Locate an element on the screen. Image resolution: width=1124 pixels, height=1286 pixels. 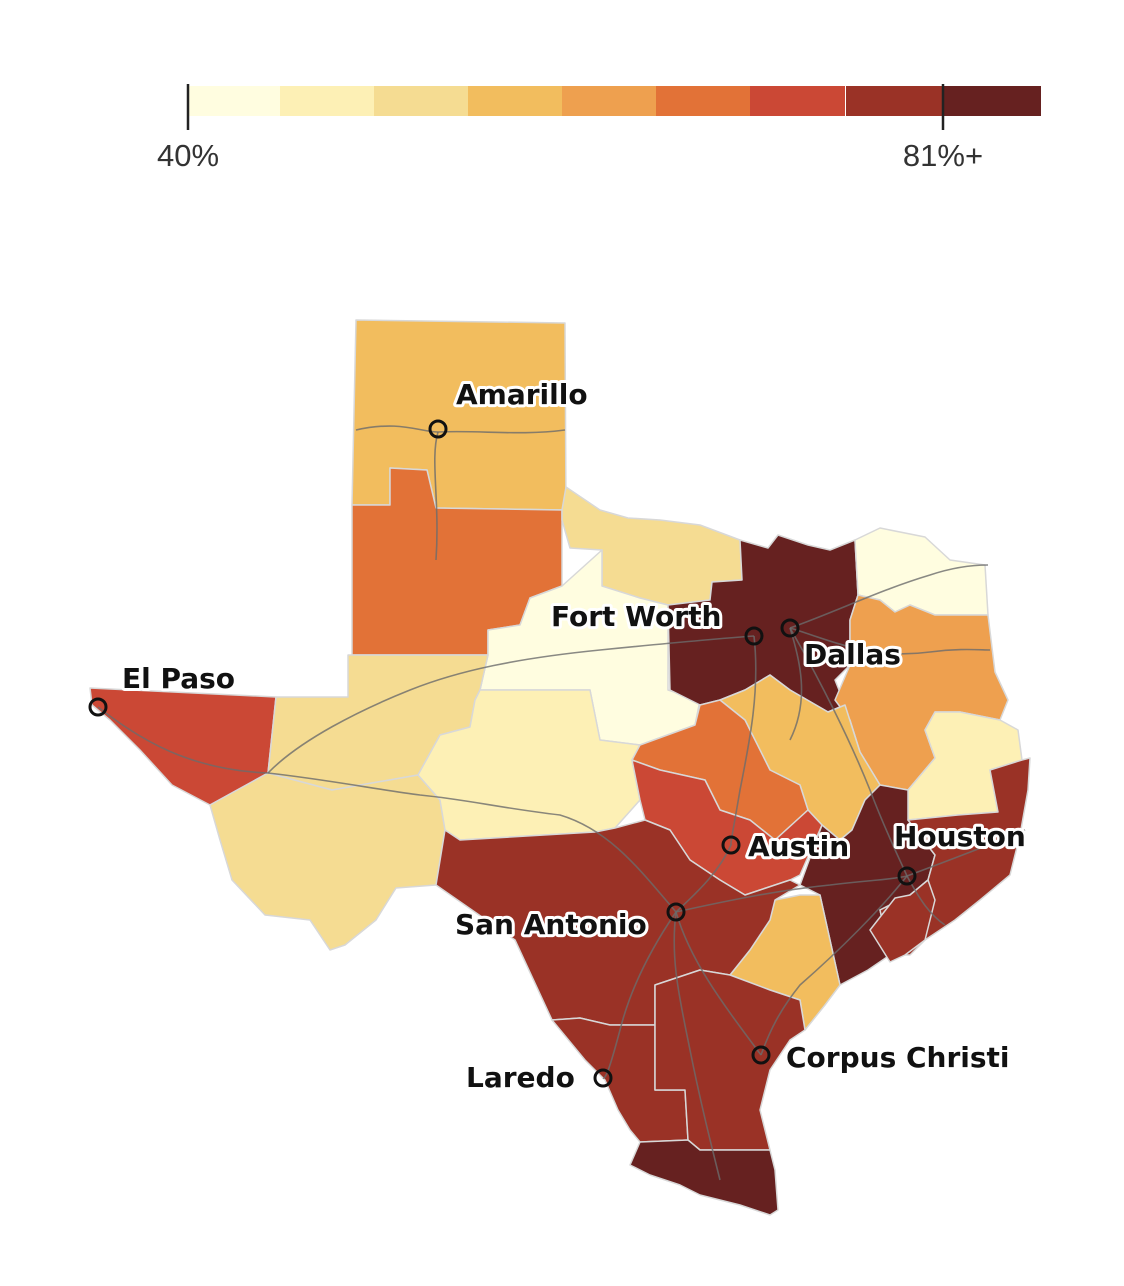
city-label-fort-worth: Fort Worth is located at coordinates (636, 616).